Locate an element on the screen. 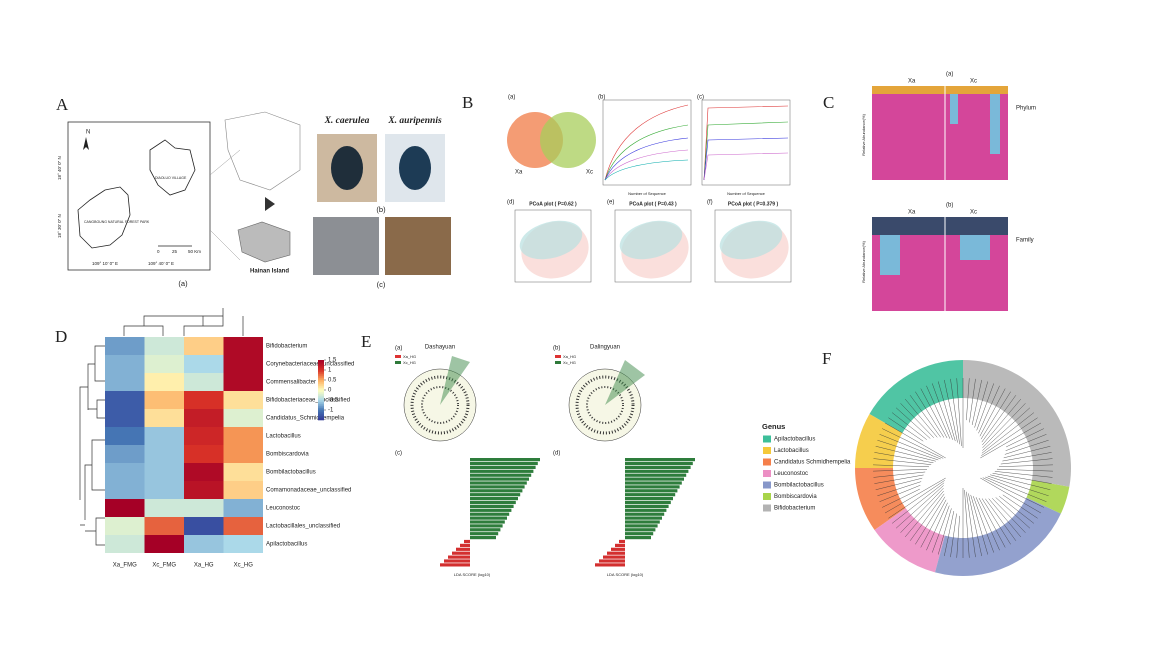 This screenshot has width=1159, height=652. map-region is located at coordinates (104, 217).